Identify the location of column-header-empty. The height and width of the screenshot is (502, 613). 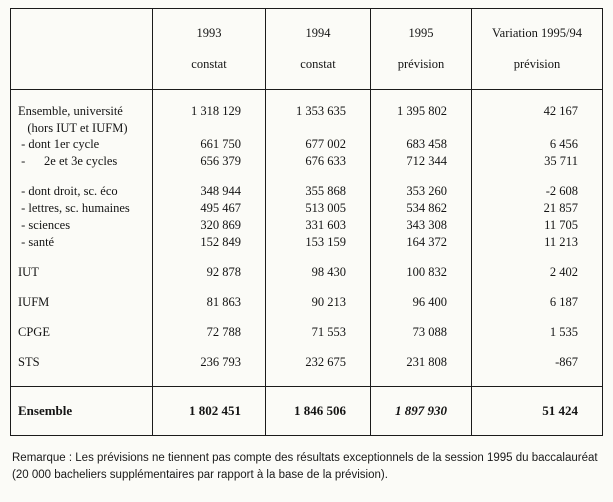
(81, 49).